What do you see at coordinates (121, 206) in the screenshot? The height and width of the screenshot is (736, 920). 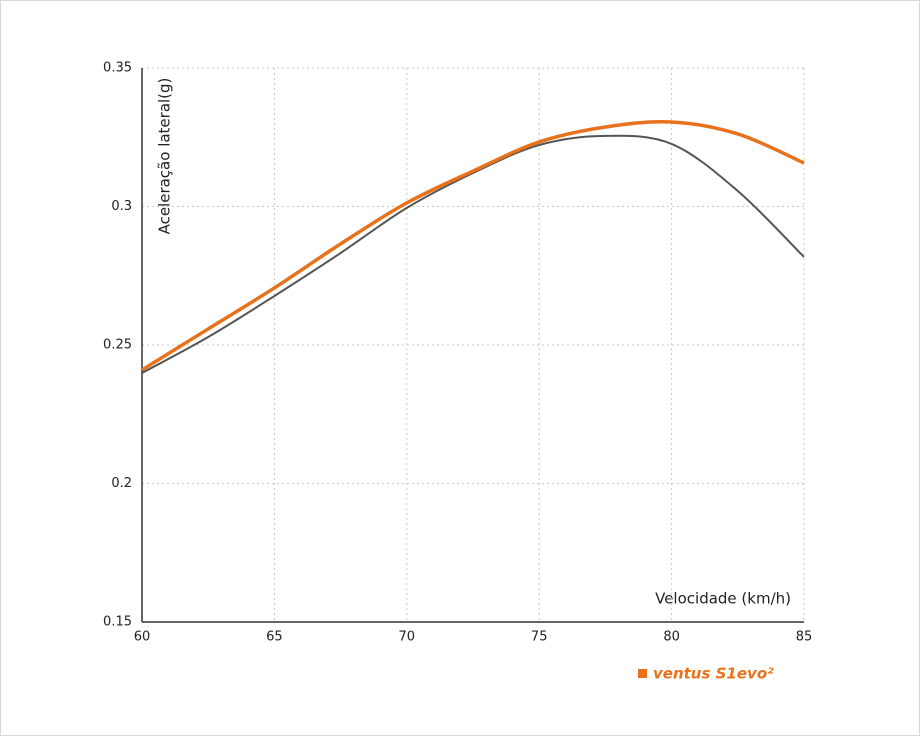 I see `y-tick-label: 0.3` at bounding box center [121, 206].